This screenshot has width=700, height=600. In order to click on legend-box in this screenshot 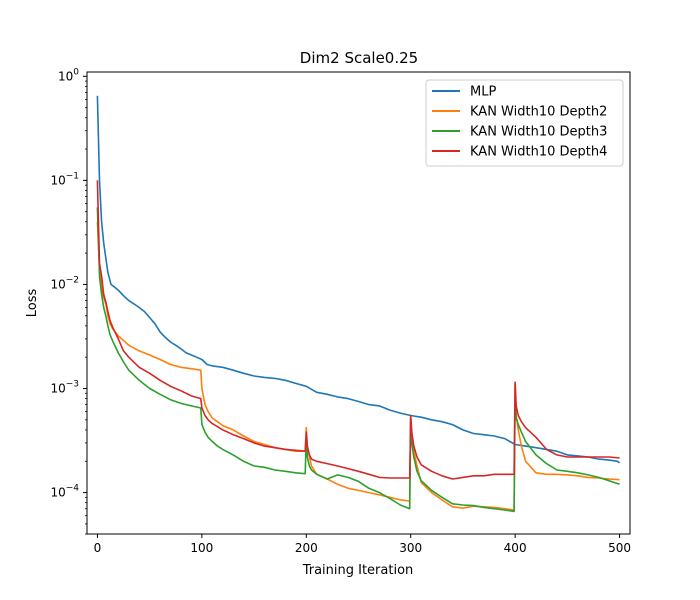, I will do `click(524, 123)`.